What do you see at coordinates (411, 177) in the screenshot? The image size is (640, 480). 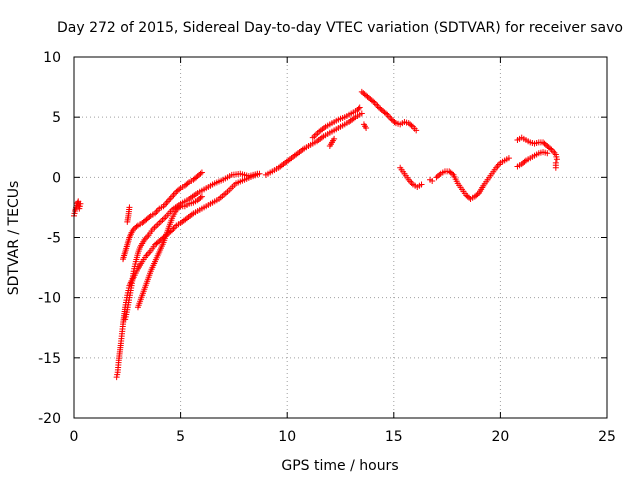 I see `series-arc-l` at bounding box center [411, 177].